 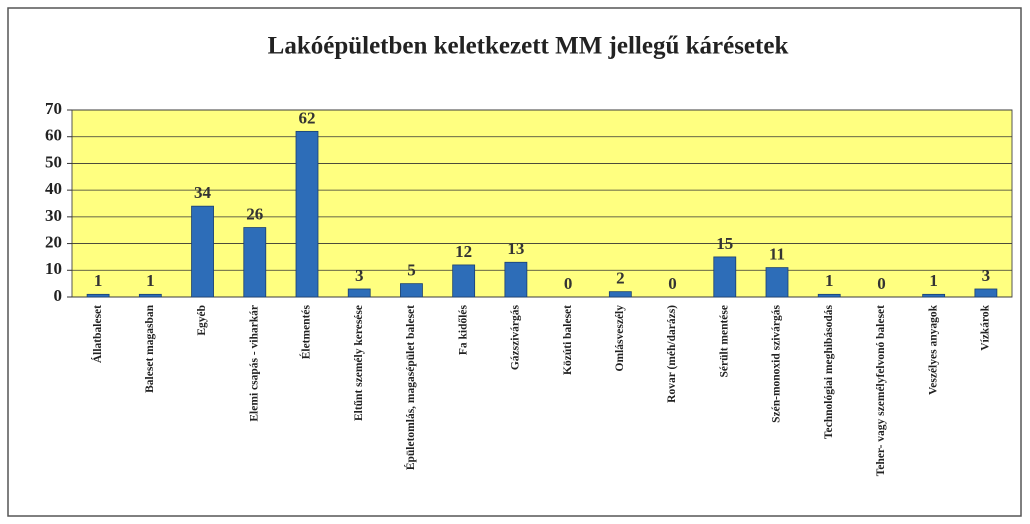 What do you see at coordinates (203, 192) in the screenshot?
I see `data-label: 34` at bounding box center [203, 192].